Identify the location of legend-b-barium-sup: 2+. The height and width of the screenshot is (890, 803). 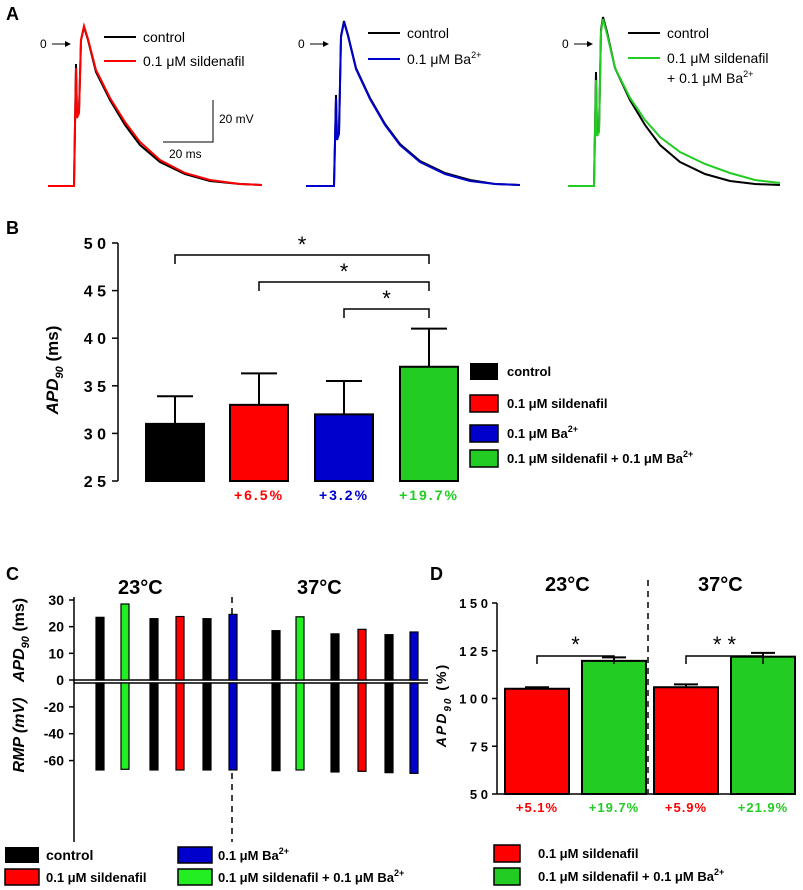
(573, 429).